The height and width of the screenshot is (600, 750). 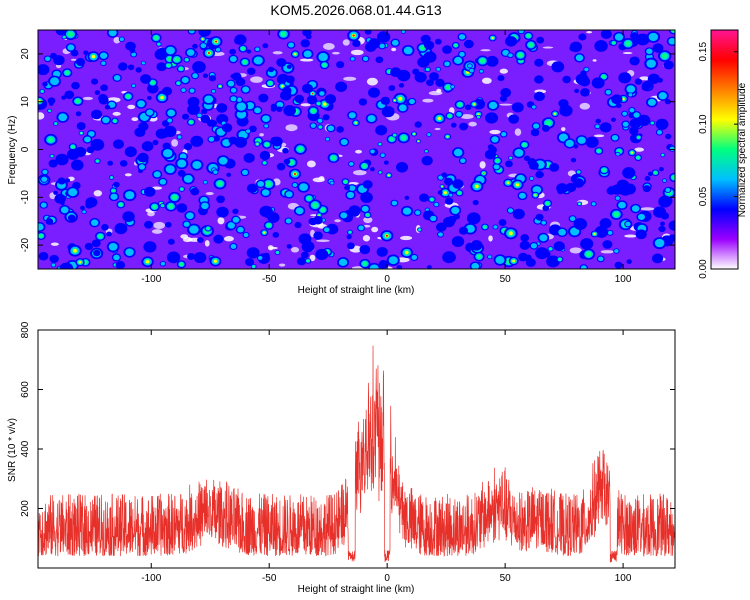 What do you see at coordinates (25, 244) in the screenshot?
I see `heatmap-y-tick-label: -20` at bounding box center [25, 244].